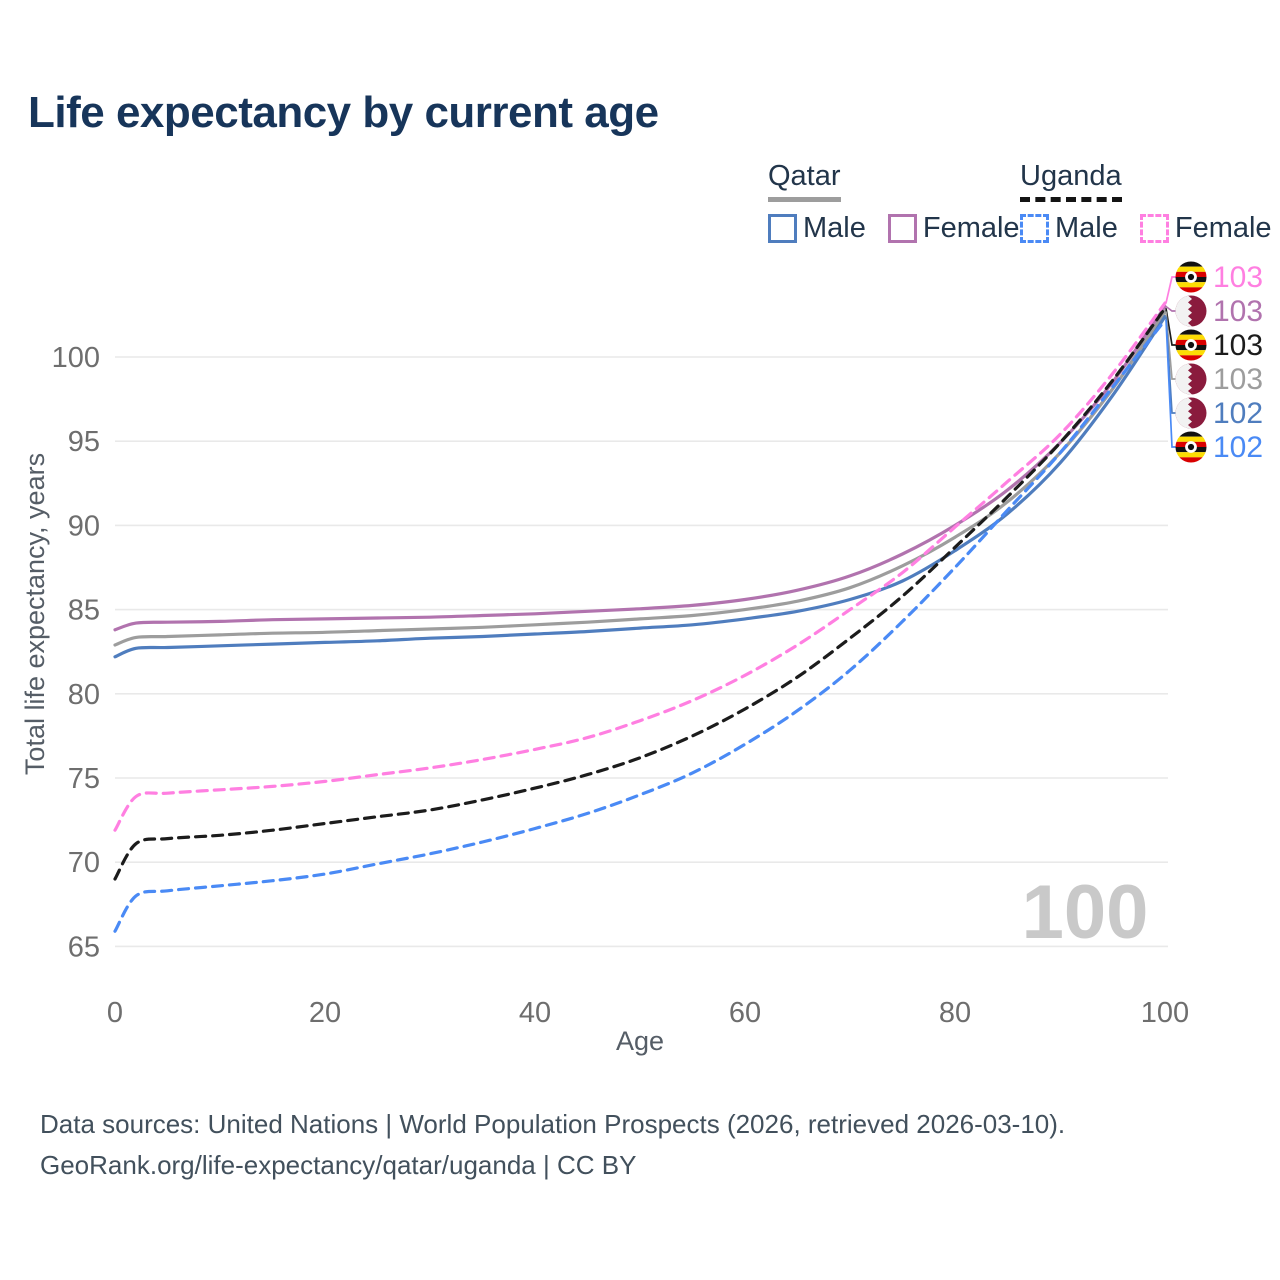 The width and height of the screenshot is (1280, 1280). I want to click on y-tick-label: 90, so click(84, 526).